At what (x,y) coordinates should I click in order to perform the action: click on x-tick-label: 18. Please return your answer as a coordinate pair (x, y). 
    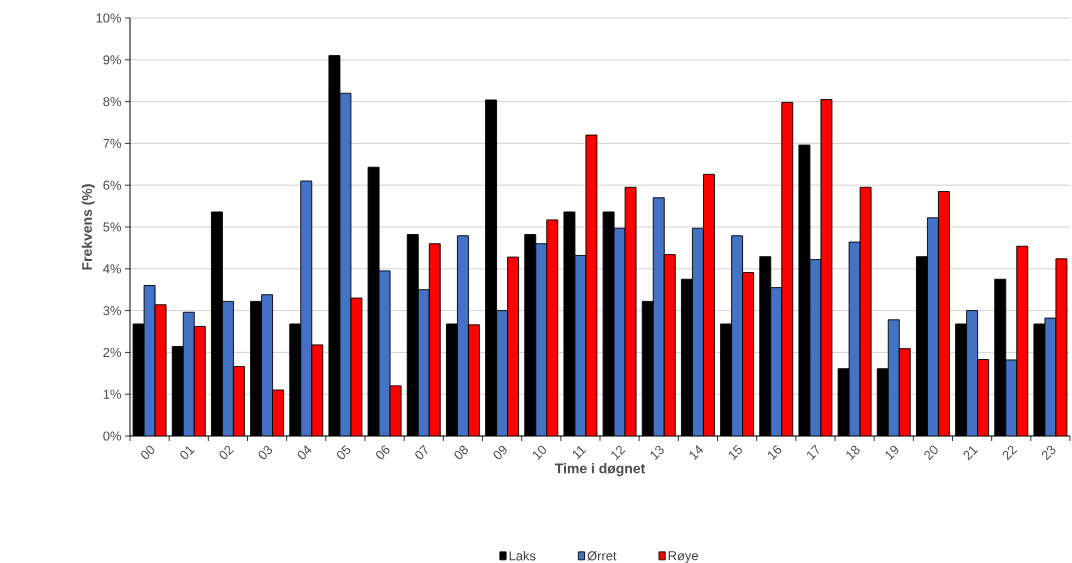
    Looking at the image, I should click on (853, 452).